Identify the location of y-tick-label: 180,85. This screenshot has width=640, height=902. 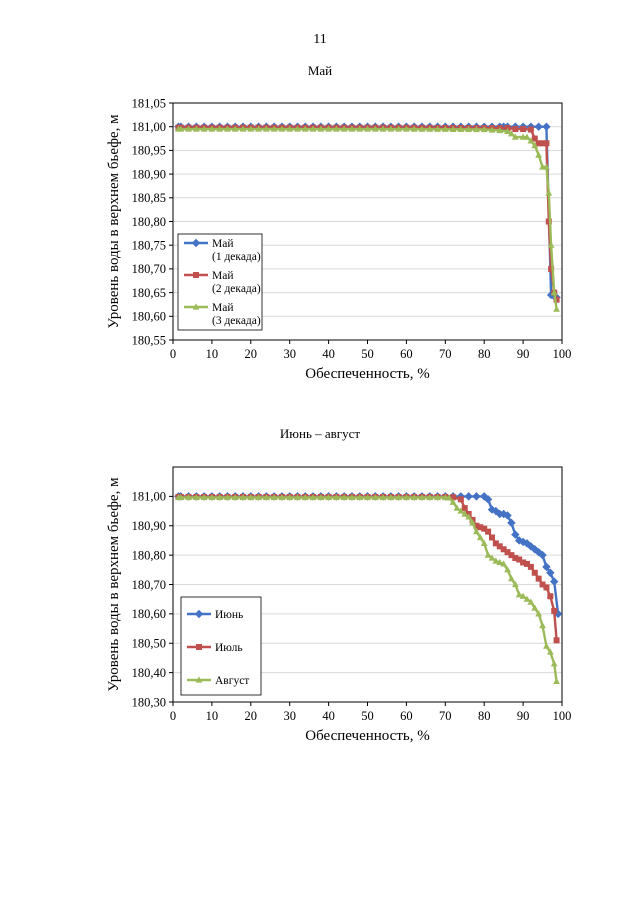
(149, 198).